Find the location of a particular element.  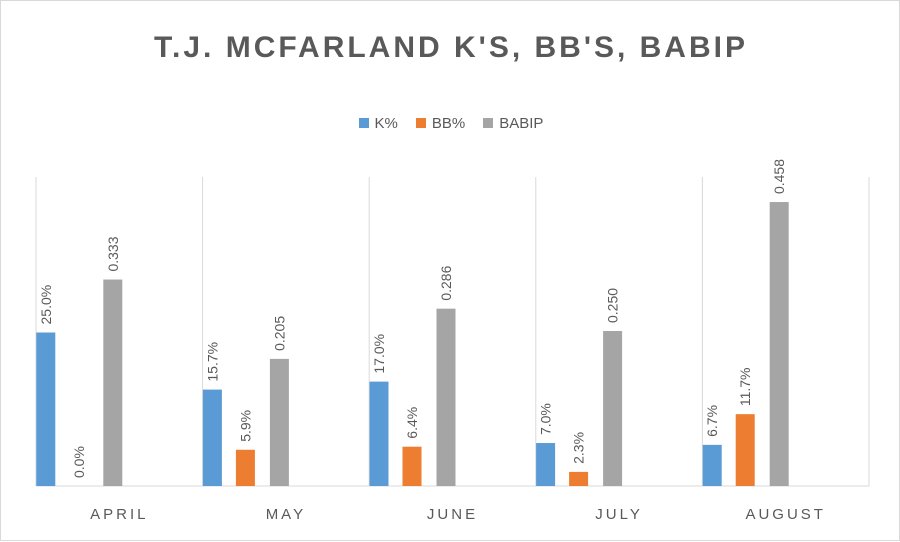

x-tick-label: APRIL is located at coordinates (119, 514).